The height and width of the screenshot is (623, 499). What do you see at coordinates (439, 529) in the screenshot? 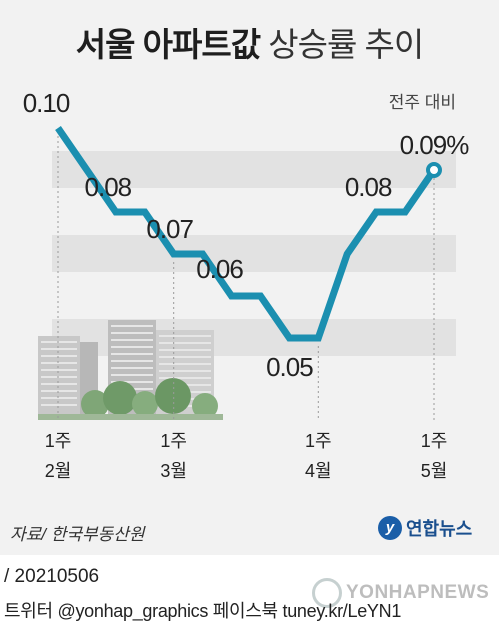
I see `yonhap-logo-text: 연합뉴스` at bounding box center [439, 529].